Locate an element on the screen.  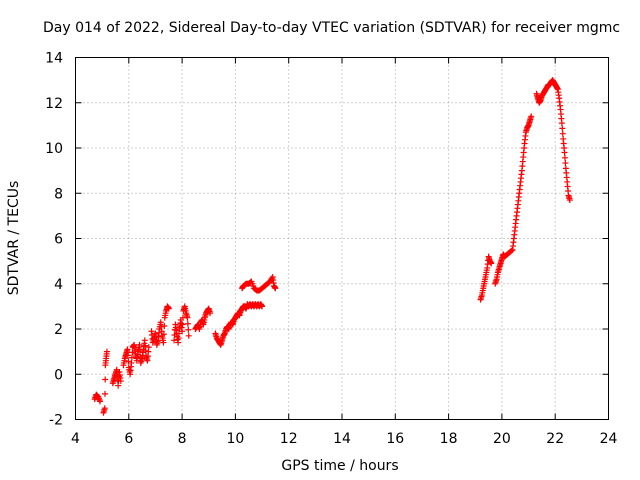
x-tick-label: 10 is located at coordinates (235, 439).